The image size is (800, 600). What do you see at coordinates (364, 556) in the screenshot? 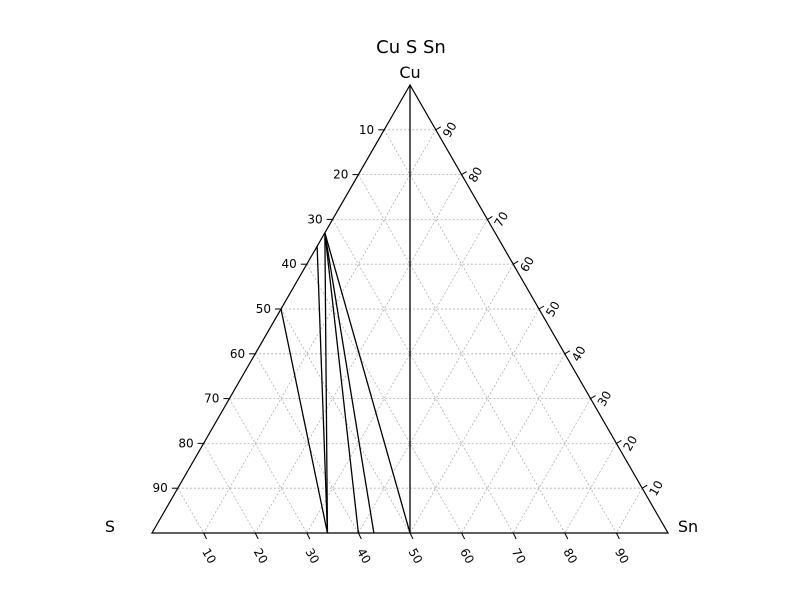
I see `bottom-tick-label-40: 40` at bounding box center [364, 556].